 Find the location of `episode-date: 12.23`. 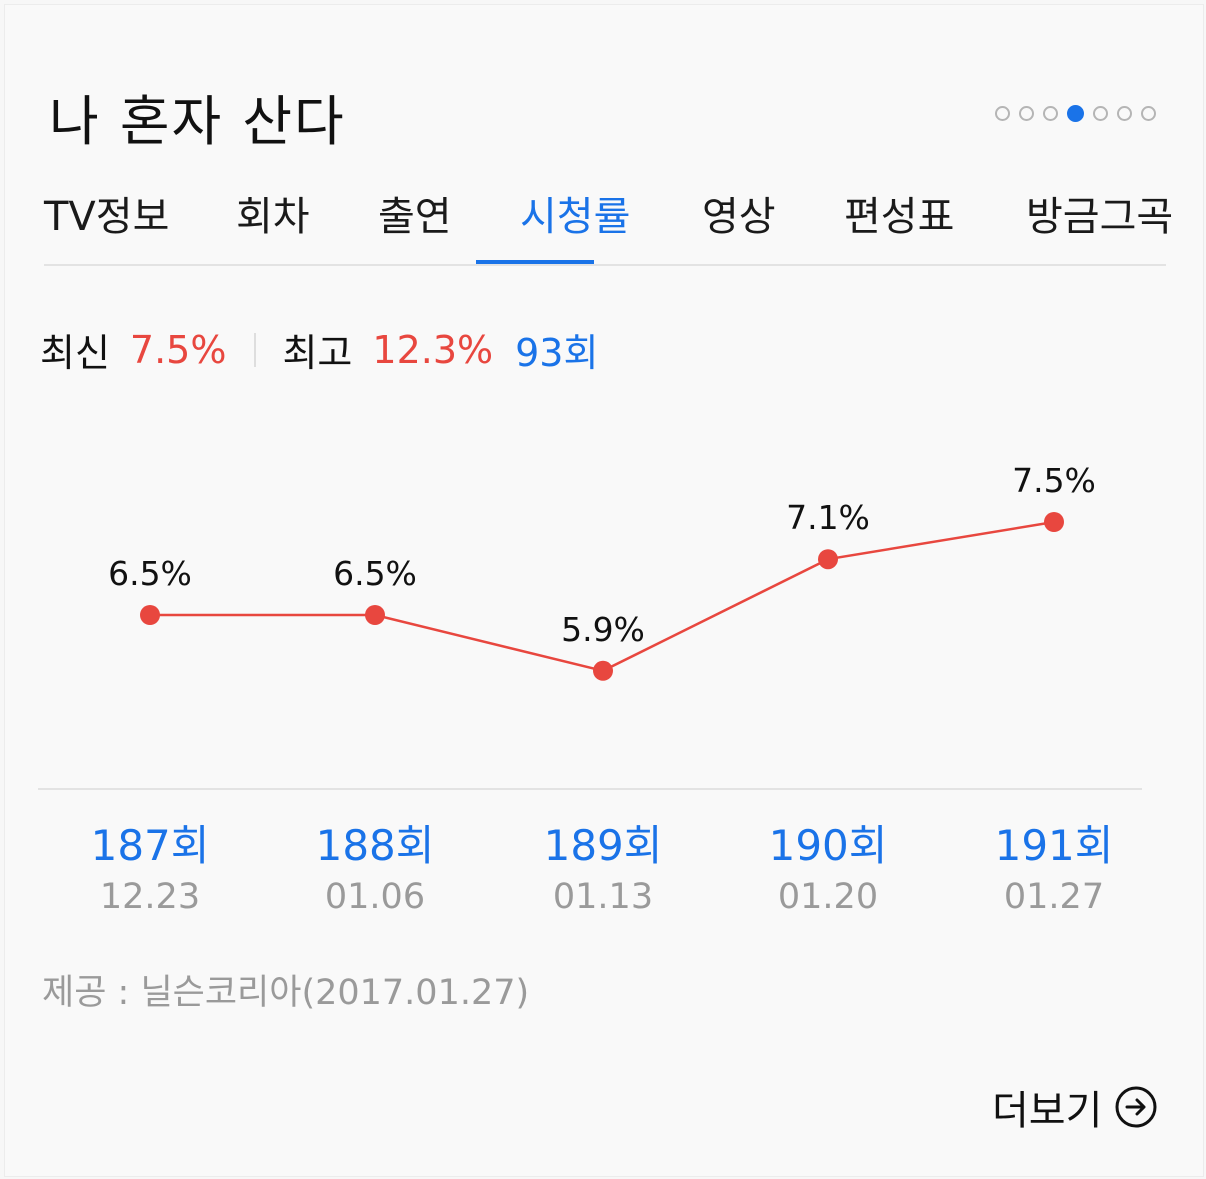

episode-date: 12.23 is located at coordinates (150, 897).